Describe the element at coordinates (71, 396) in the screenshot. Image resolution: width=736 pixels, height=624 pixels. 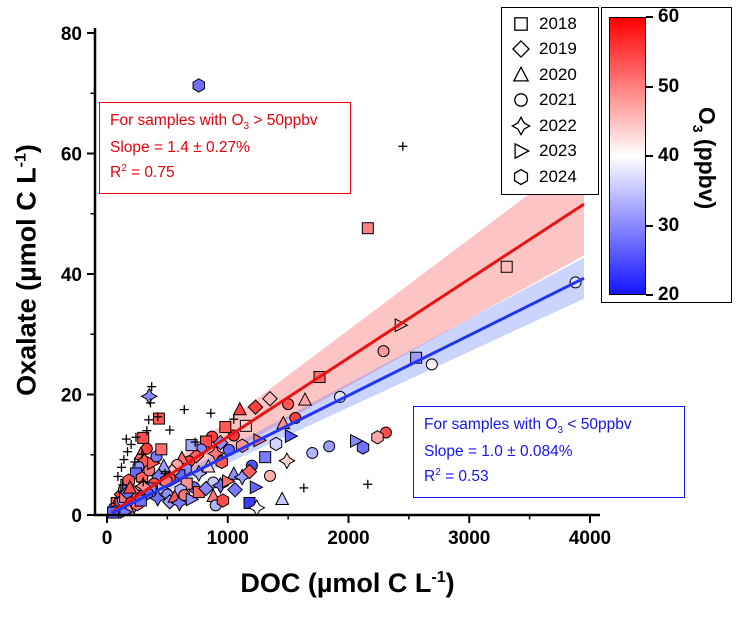
I see `y-tick-label: 20` at that location.